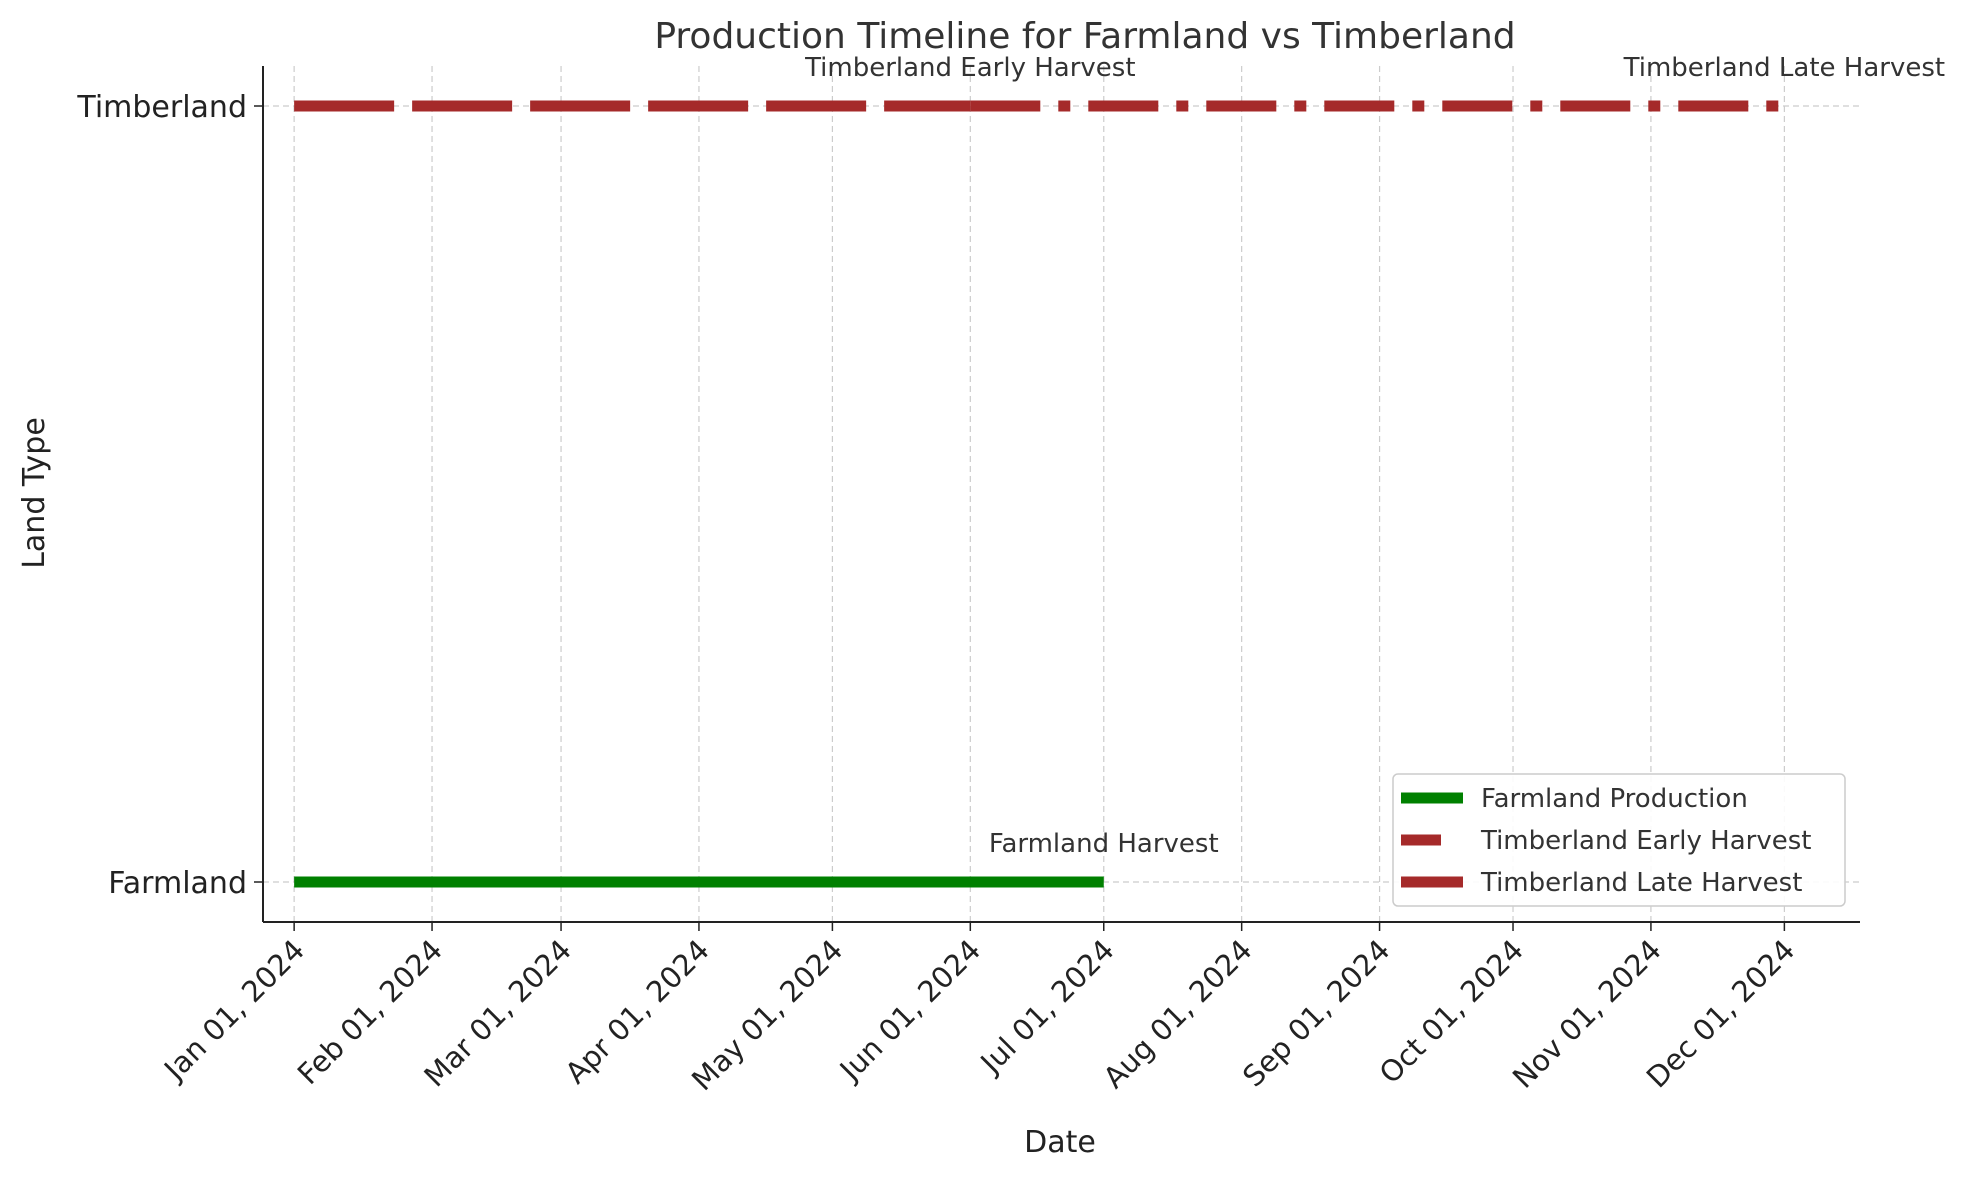 The height and width of the screenshot is (1184, 1977). What do you see at coordinates (1104, 844) in the screenshot?
I see `annotation-label: Farmland Harvest` at bounding box center [1104, 844].